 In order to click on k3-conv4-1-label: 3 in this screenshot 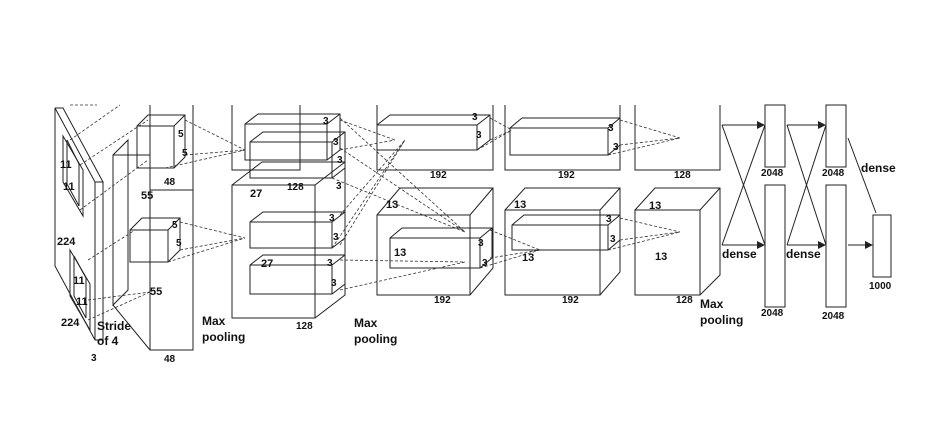, I will do `click(611, 128)`.